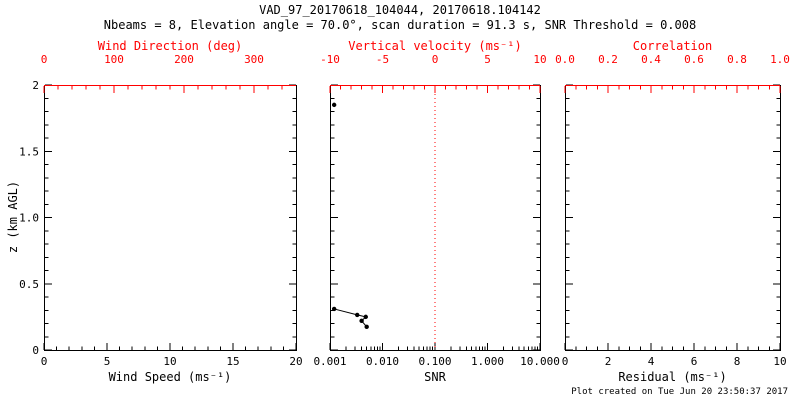 Image resolution: width=800 pixels, height=400 pixels. Describe the element at coordinates (382, 361) in the screenshot. I see `svg-text: 0.010` at that location.